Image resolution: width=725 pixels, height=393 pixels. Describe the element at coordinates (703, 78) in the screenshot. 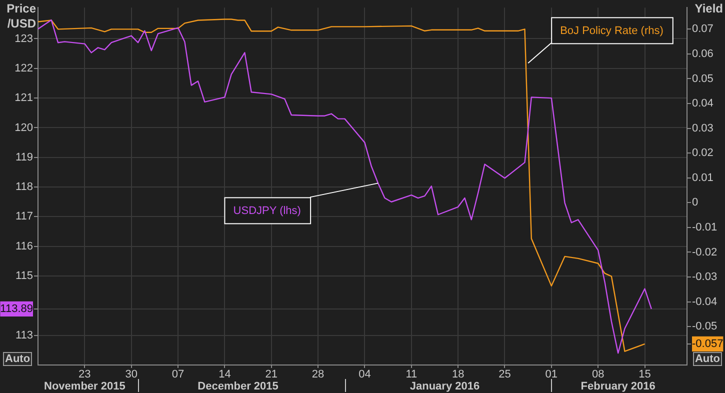

I see `y2-tick-label: 0.05` at that location.